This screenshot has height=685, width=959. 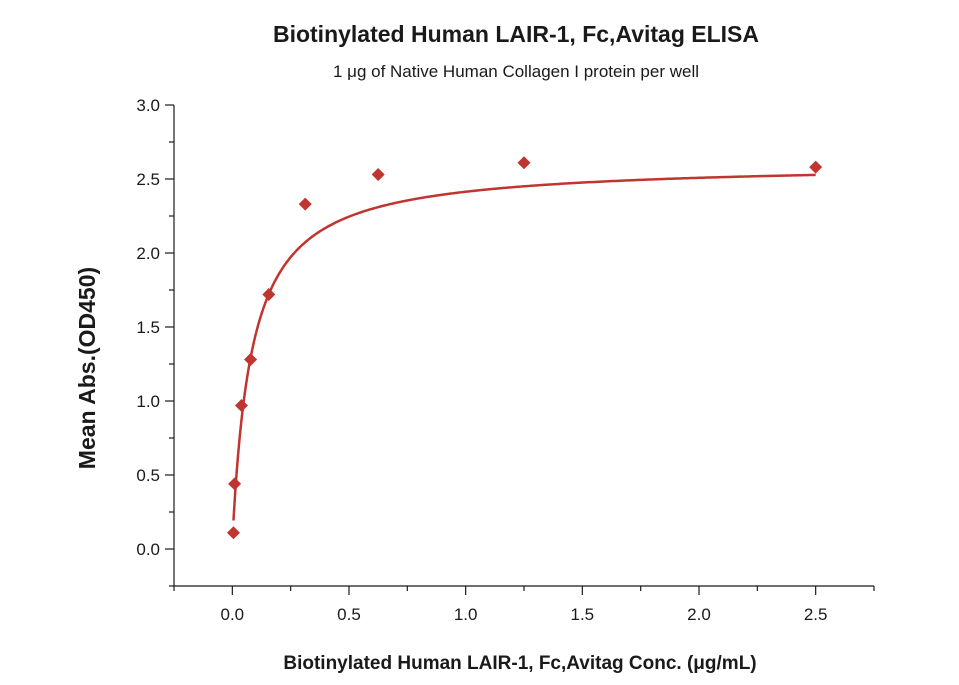 I want to click on x-tick-label: 0.0, so click(x=233, y=614).